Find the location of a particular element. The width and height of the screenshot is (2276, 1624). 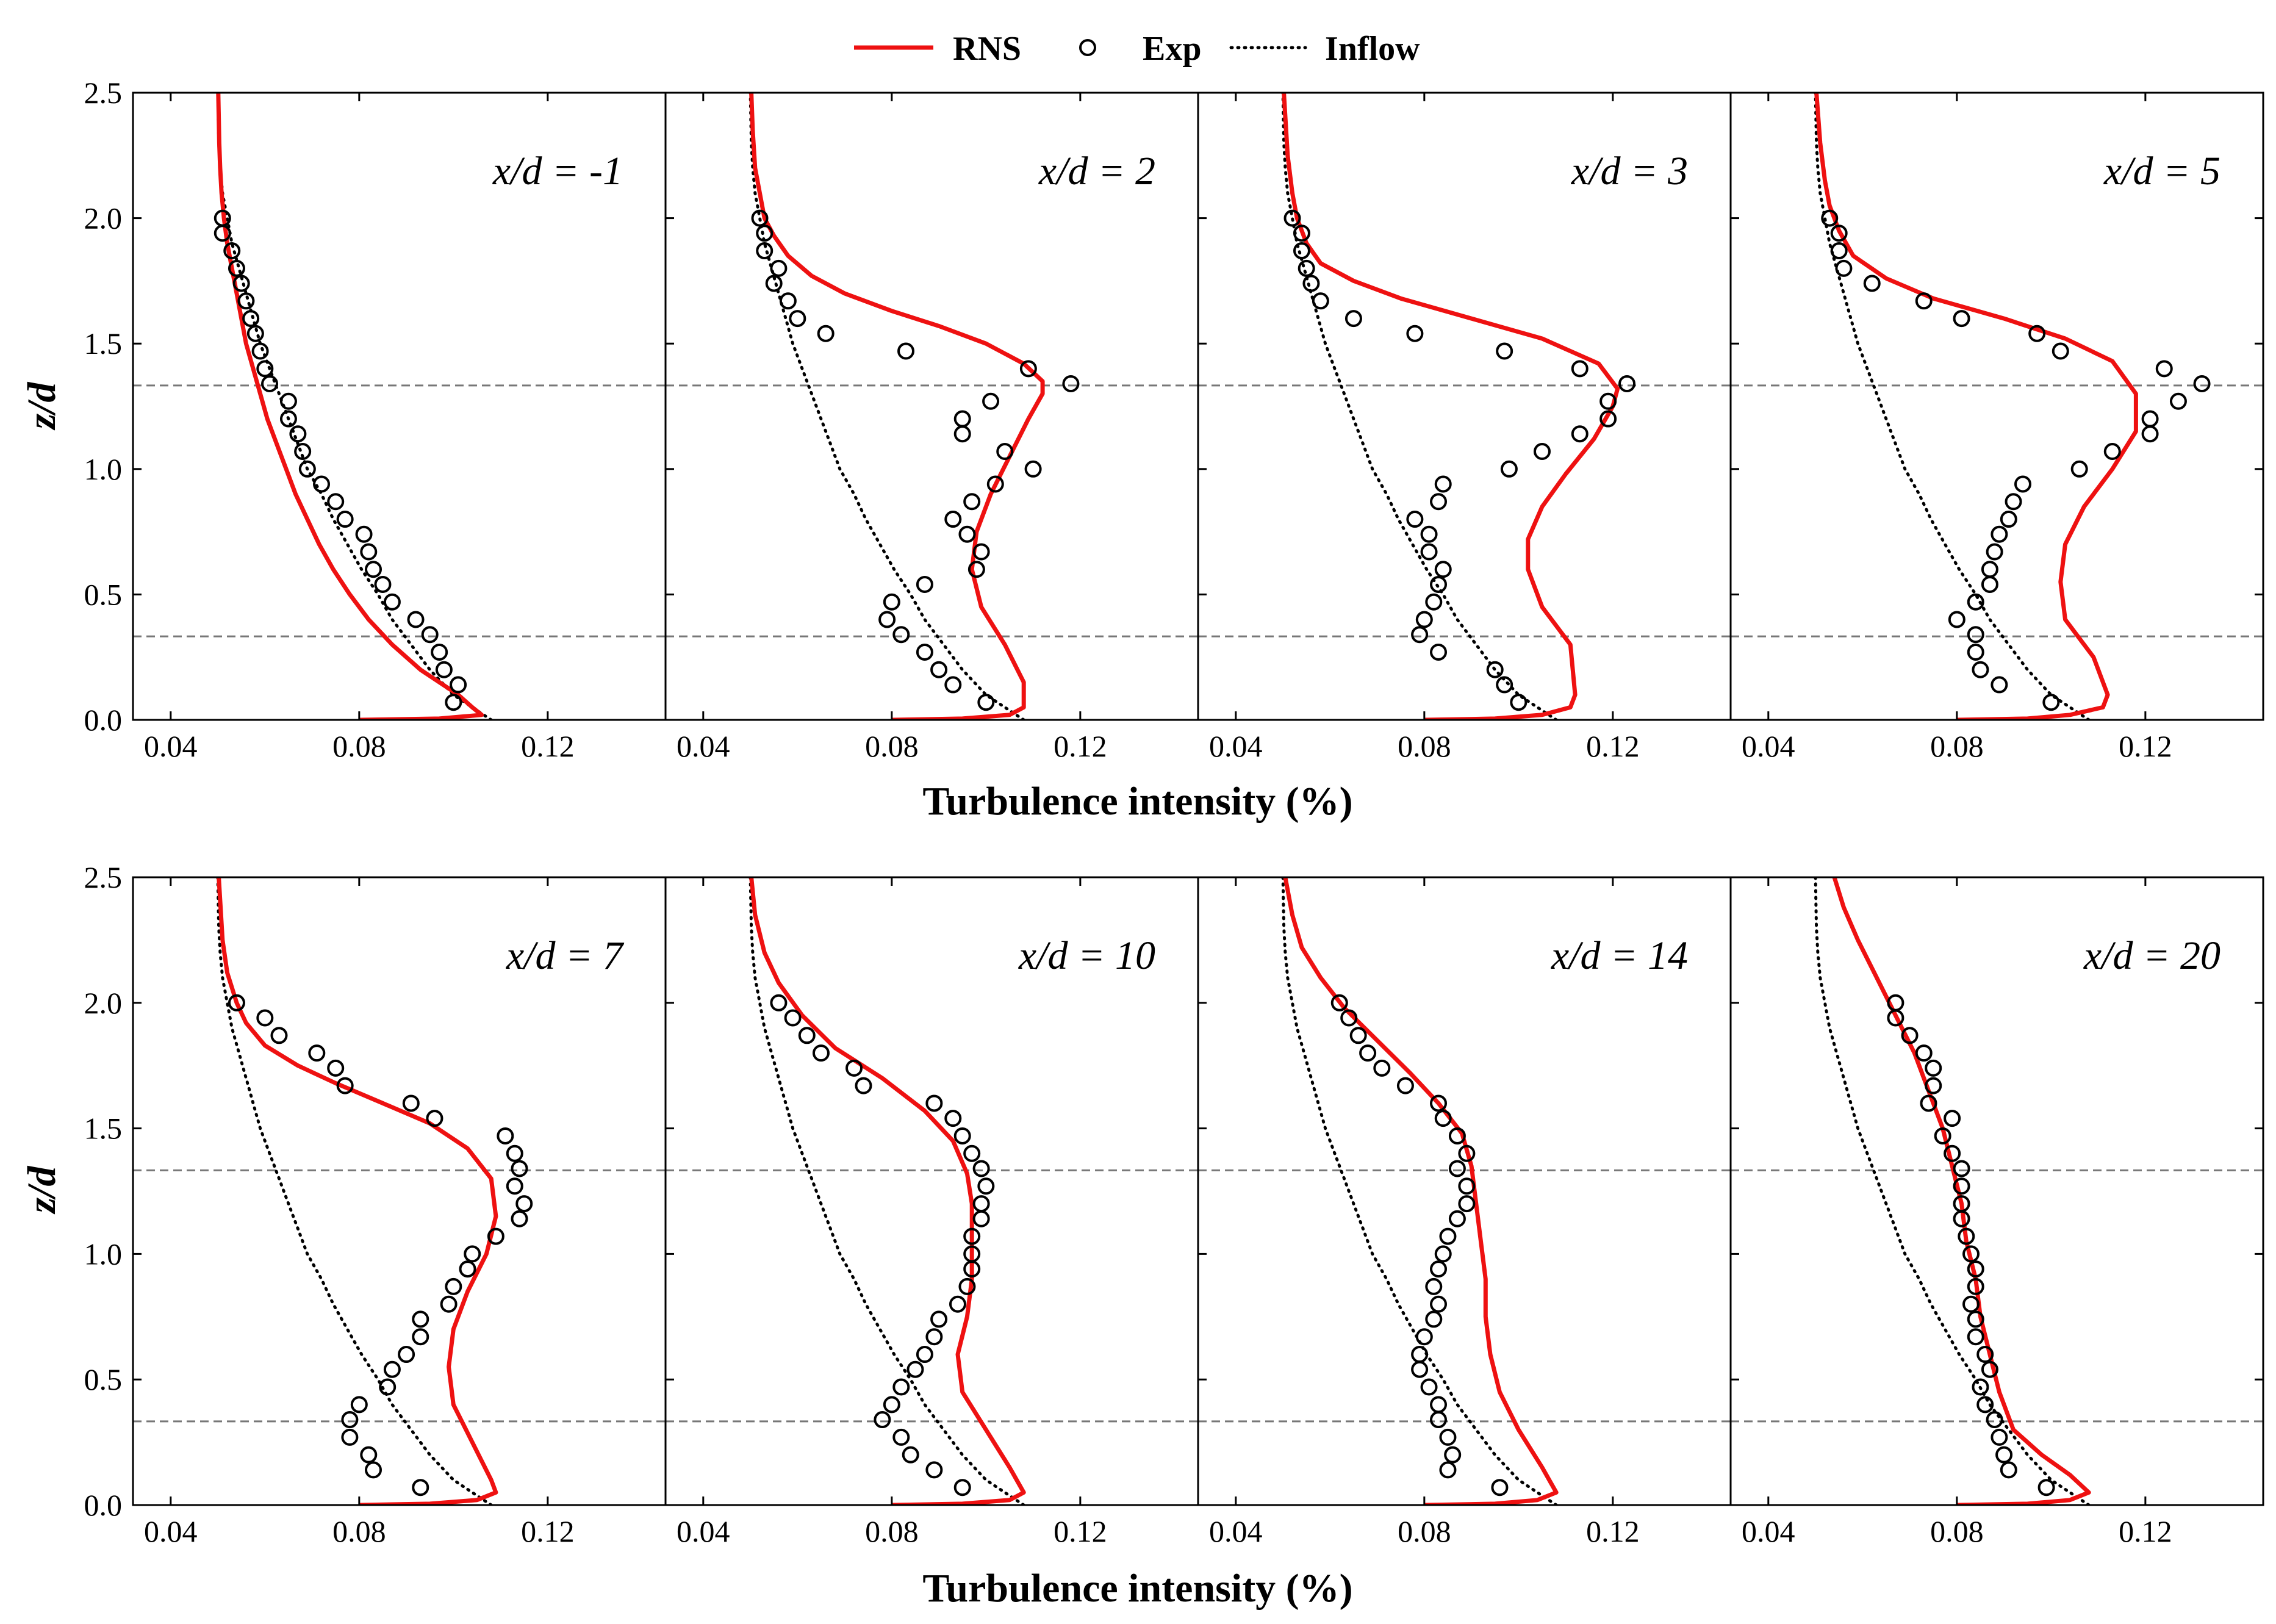

panel-4: 0.04 0.08 0.12 x/d = 5 is located at coordinates (1996, 427).